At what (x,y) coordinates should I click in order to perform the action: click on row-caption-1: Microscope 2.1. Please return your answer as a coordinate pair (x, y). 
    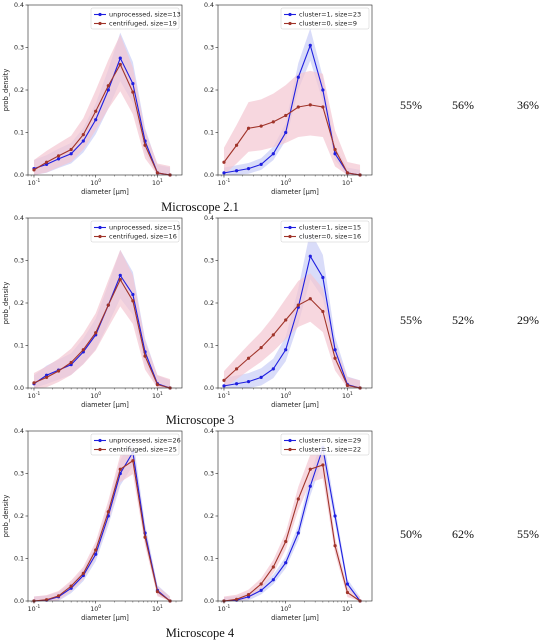
    Looking at the image, I should click on (200, 207).